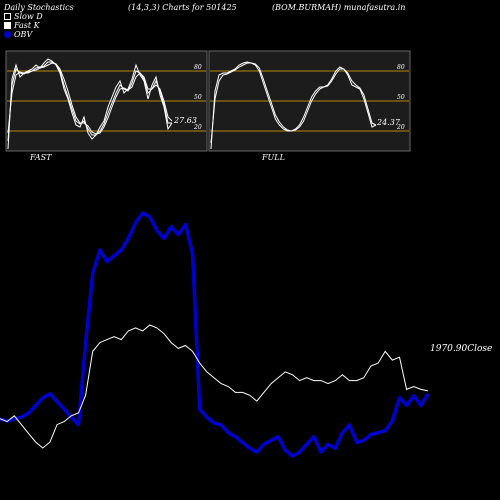  What do you see at coordinates (40, 157) in the screenshot?
I see `fast-panel-title: FAST` at bounding box center [40, 157].